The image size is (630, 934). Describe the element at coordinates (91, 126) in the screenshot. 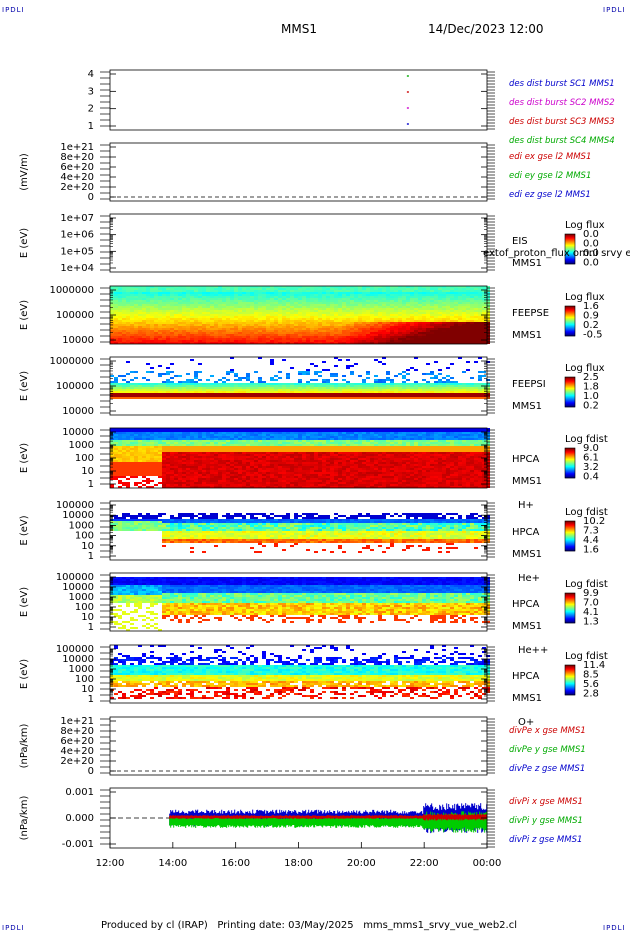

I see `y-tick-label: 1` at that location.